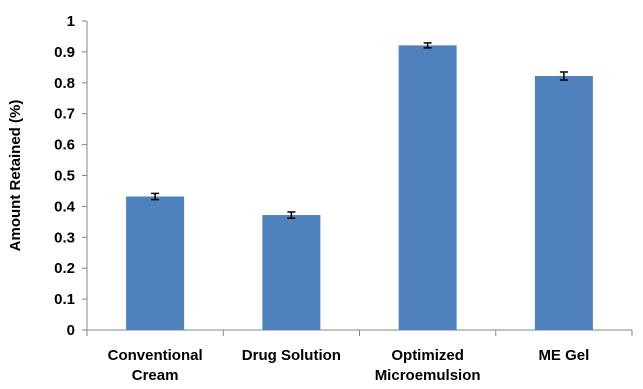 This screenshot has width=643, height=389. What do you see at coordinates (291, 355) in the screenshot?
I see `x-category-label: Drug Solution` at bounding box center [291, 355].